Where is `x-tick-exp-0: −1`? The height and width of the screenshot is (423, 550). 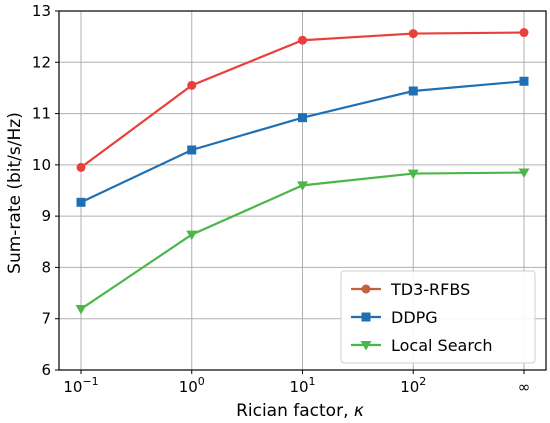
x-tick-exp-0: −1 is located at coordinates (90, 381).